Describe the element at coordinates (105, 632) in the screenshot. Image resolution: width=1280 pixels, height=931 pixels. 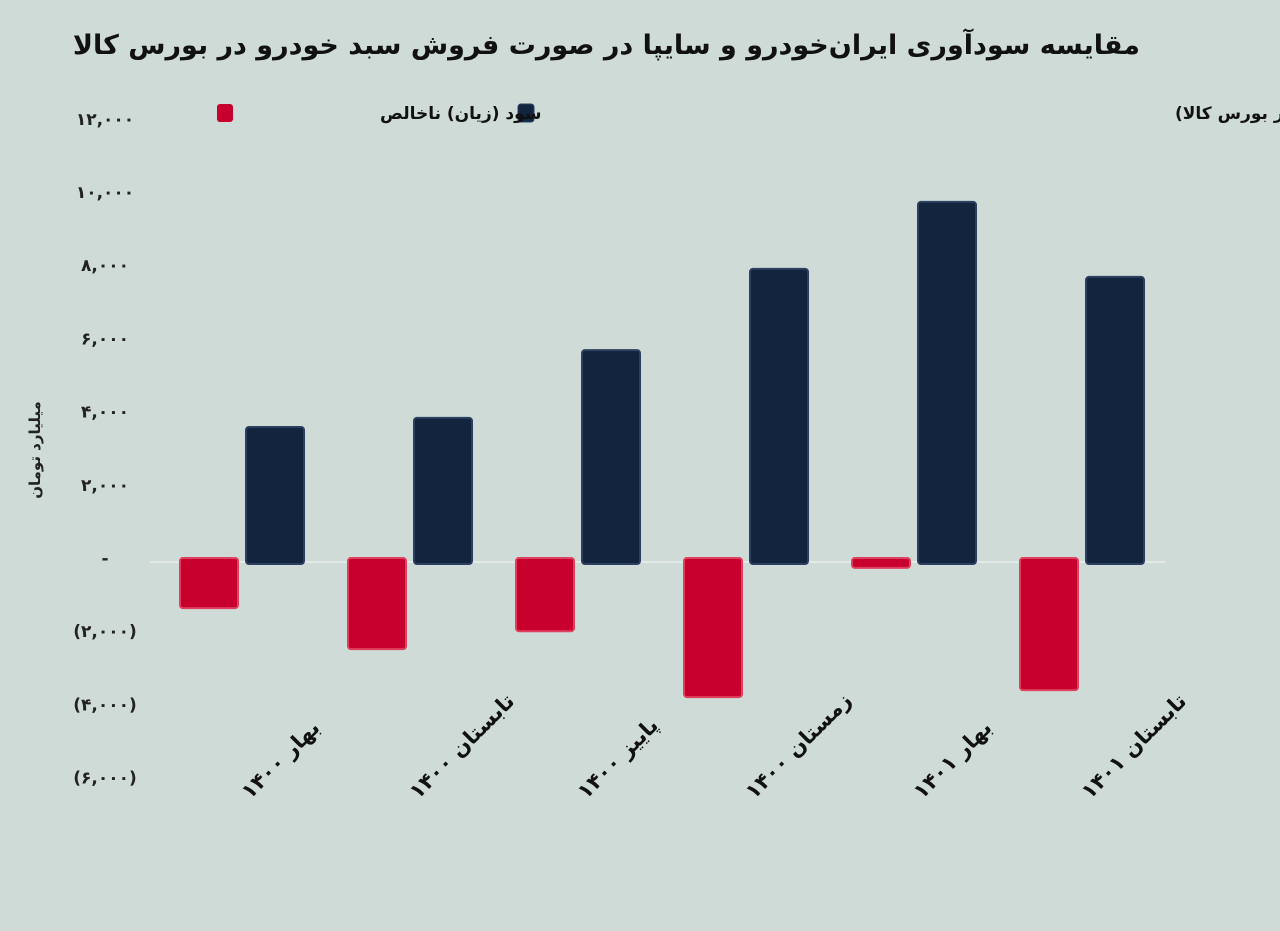
I see `y-tick-label: (۲,۰۰۰)` at that location.